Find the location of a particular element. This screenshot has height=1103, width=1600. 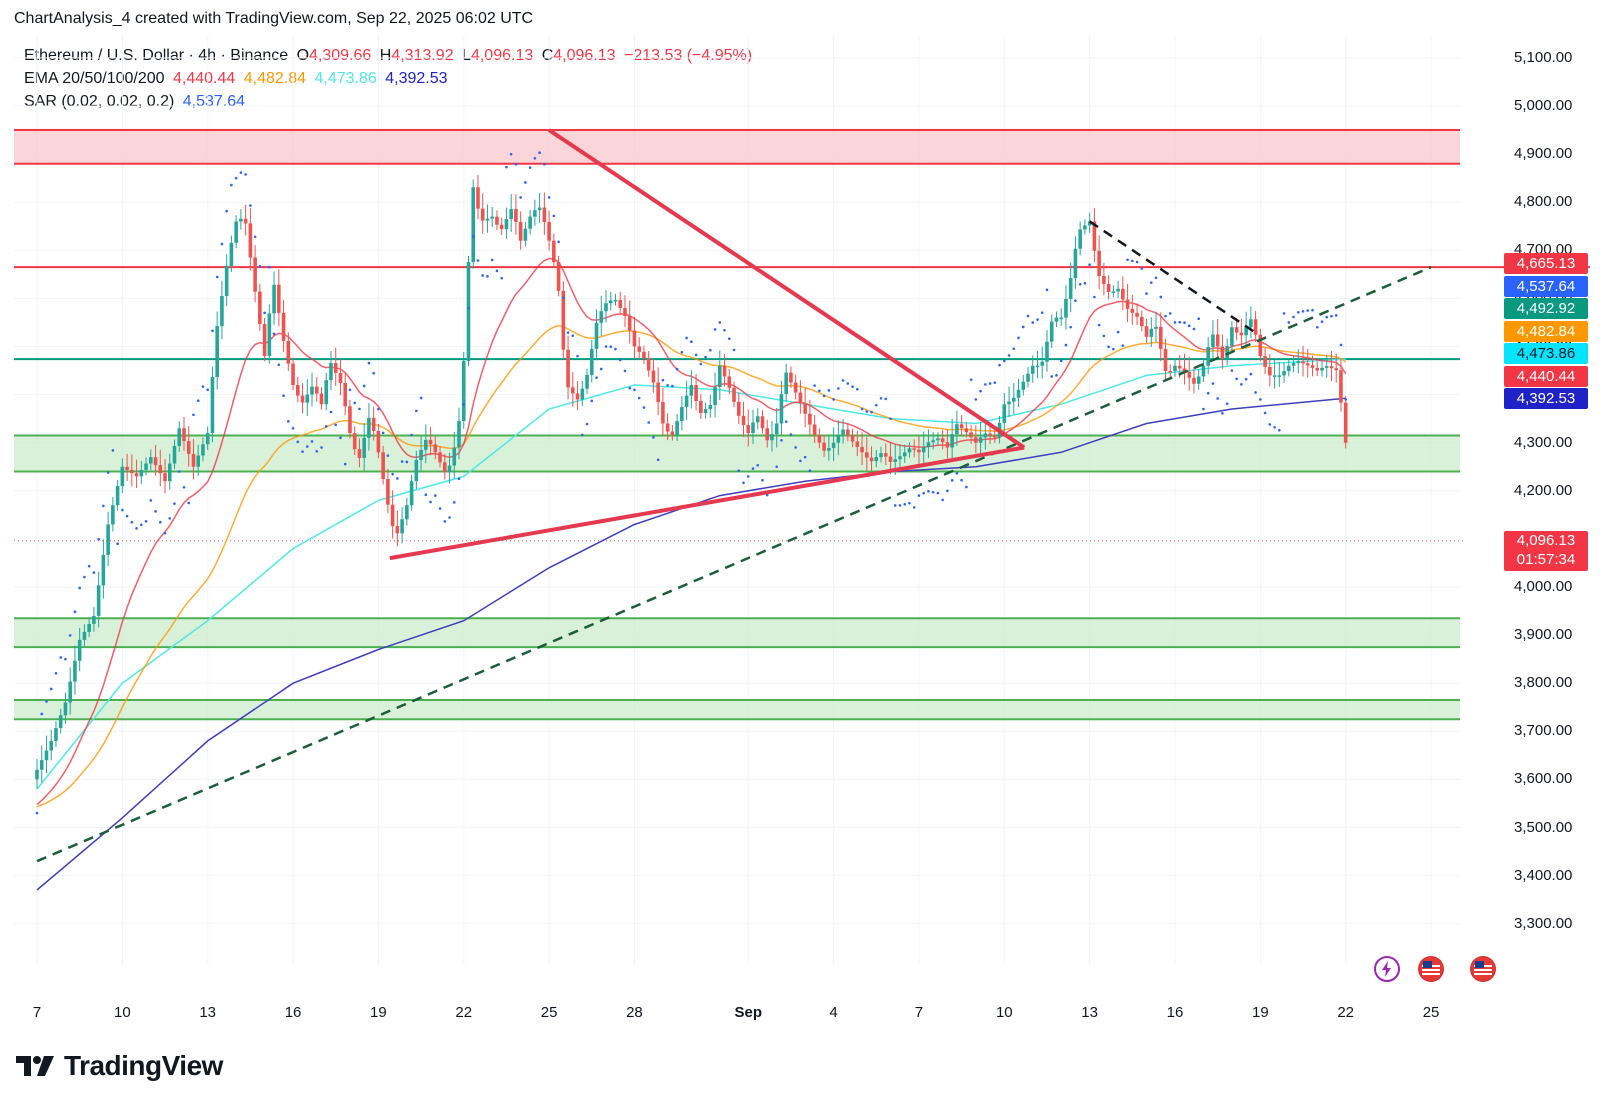

symbol-name: Ethereum / U.S. Dollar · 4h · Binance is located at coordinates (156, 55).